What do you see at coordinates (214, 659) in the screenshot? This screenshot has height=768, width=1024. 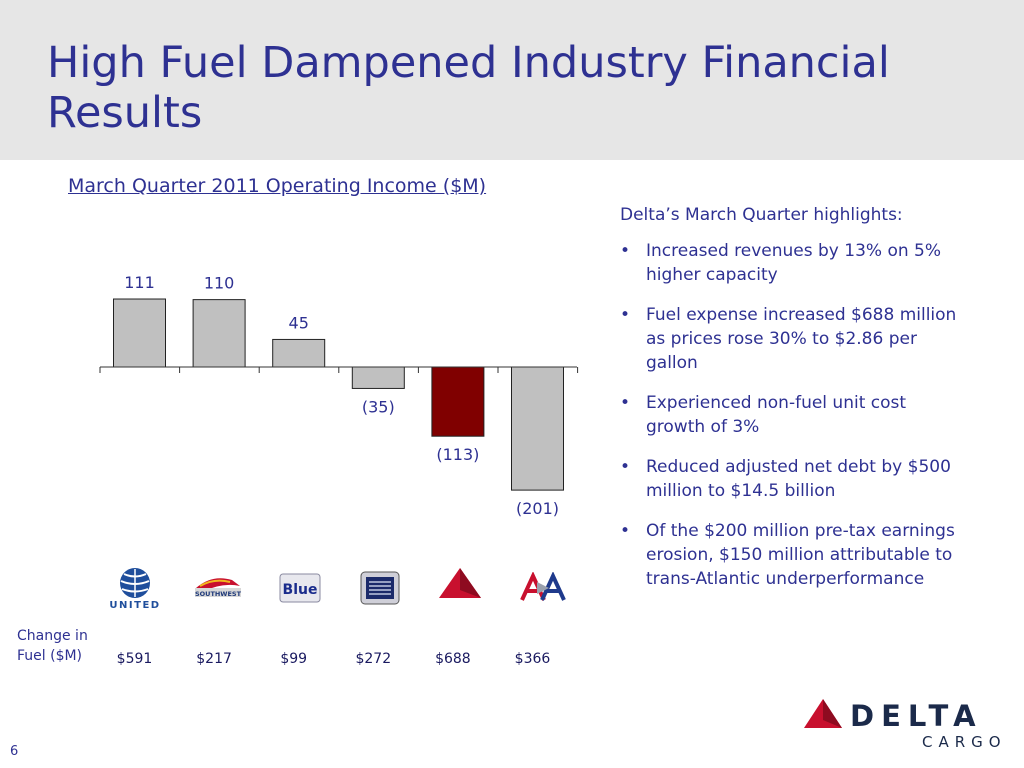 I see `fuel-change-value: $217` at bounding box center [214, 659].